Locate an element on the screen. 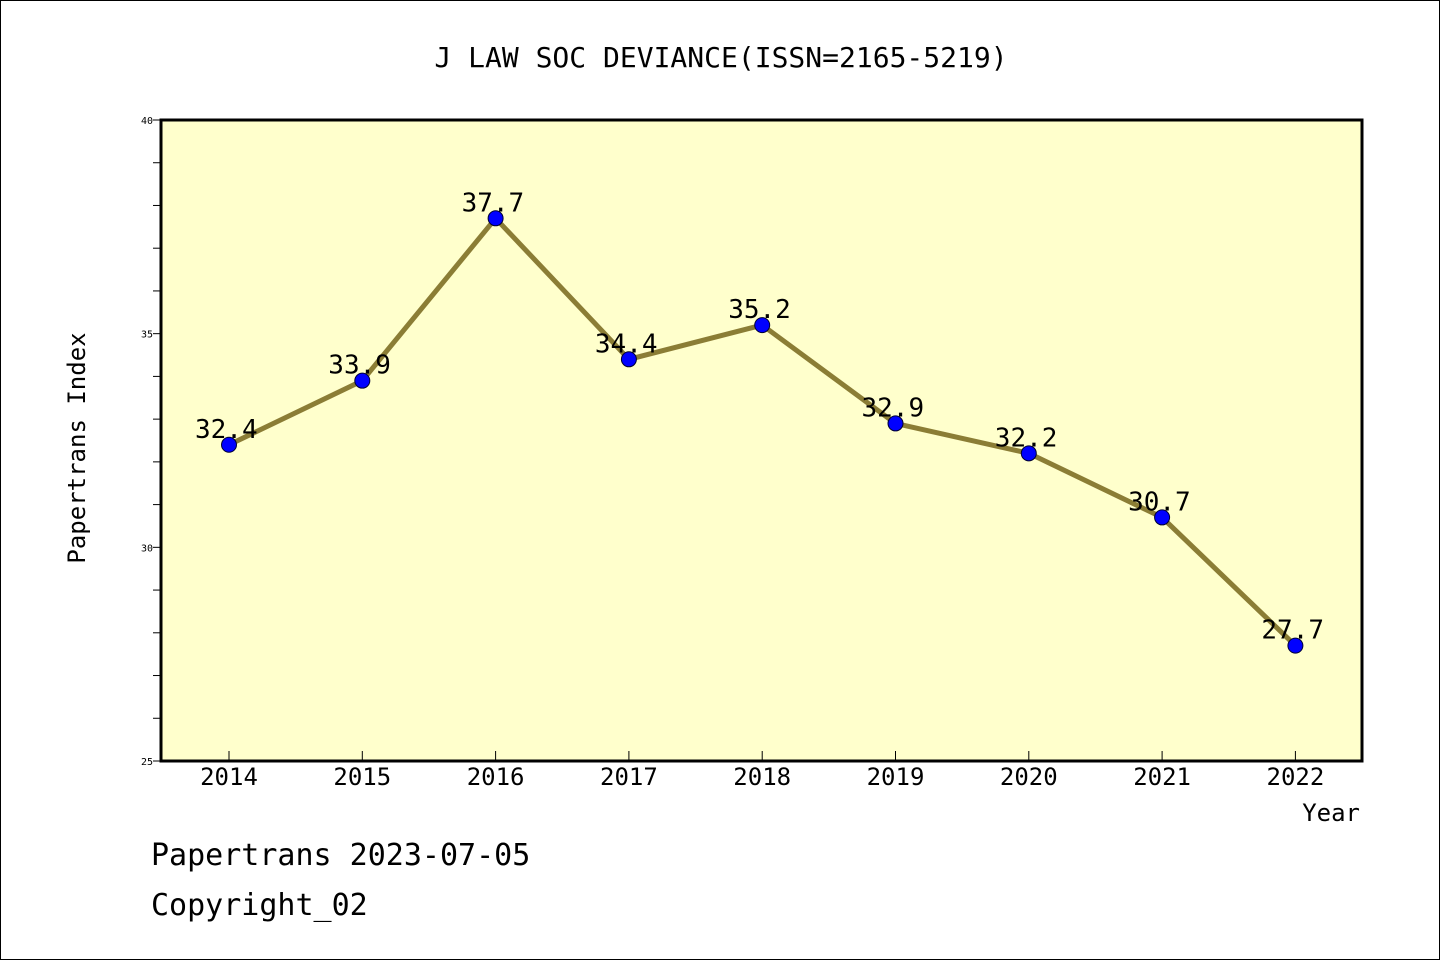 The height and width of the screenshot is (964, 1440). y-tick-label: 40 is located at coordinates (147, 121).